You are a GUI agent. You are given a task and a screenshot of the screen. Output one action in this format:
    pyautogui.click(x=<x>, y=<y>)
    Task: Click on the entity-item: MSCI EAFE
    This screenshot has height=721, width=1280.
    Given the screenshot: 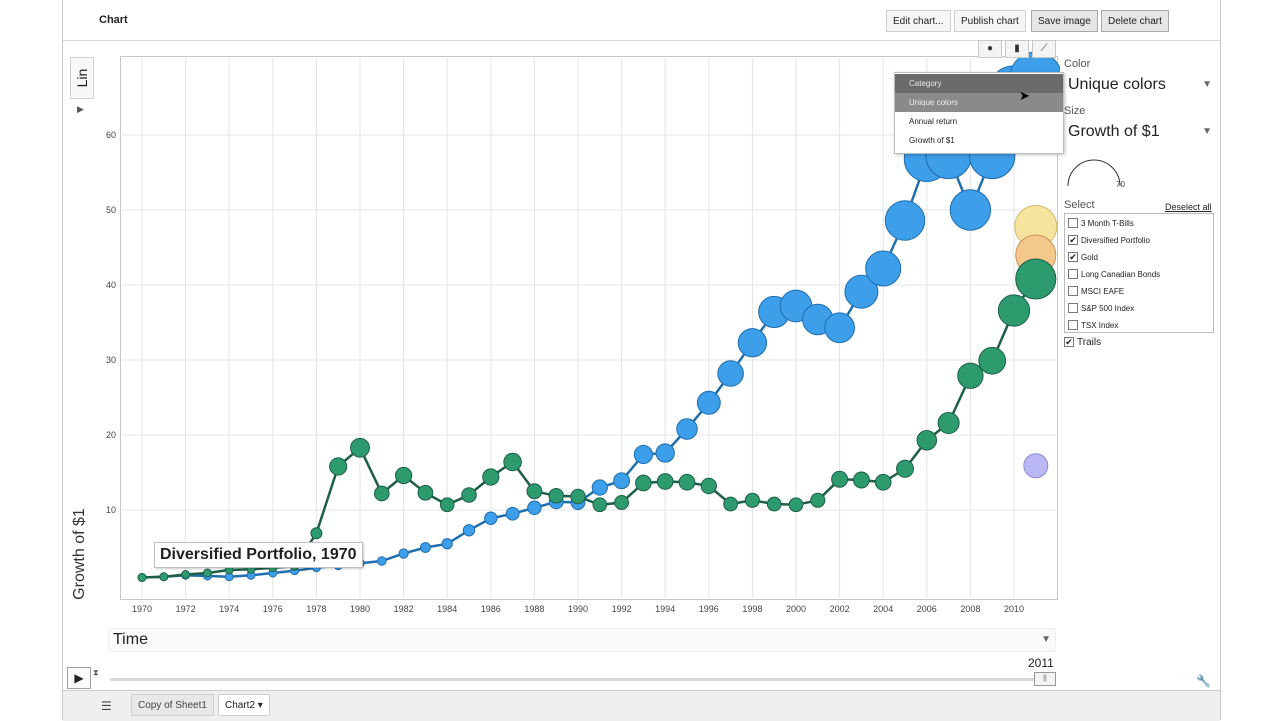 What is the action you would take?
    pyautogui.click(x=1140, y=291)
    